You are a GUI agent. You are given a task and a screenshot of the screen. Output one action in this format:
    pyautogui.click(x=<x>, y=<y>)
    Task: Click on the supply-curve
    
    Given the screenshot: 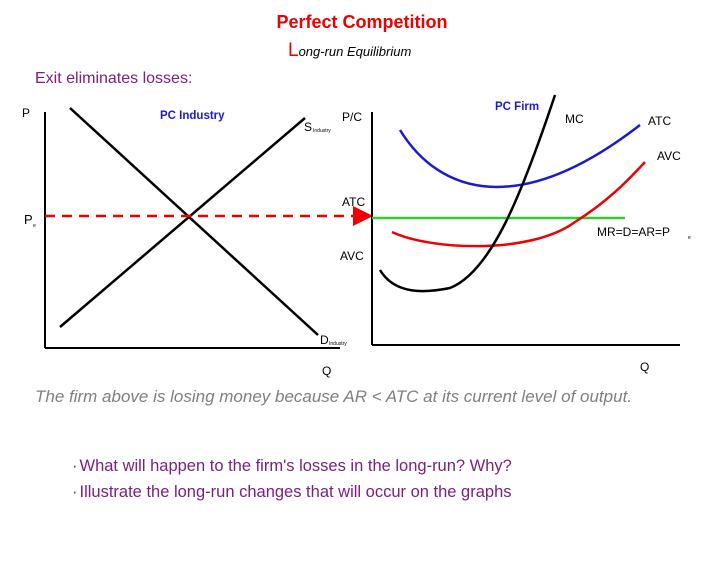 What is the action you would take?
    pyautogui.click(x=182, y=222)
    